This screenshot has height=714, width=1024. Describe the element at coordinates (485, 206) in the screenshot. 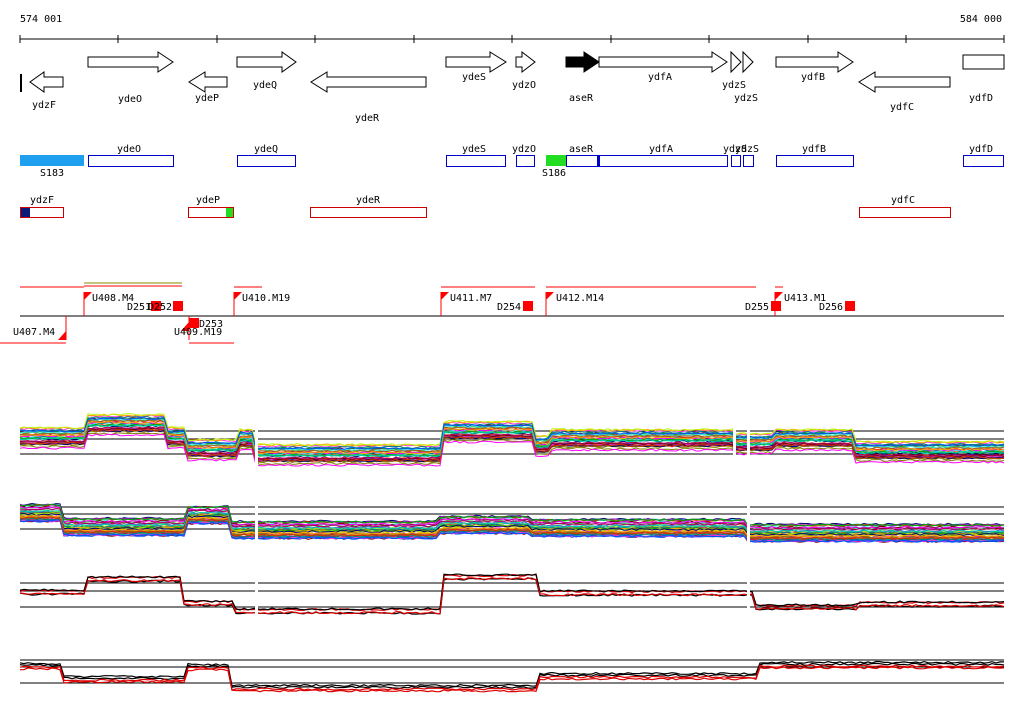

I see `reverse-strand-track: ydzF ydeP ydeR ydfC` at that location.